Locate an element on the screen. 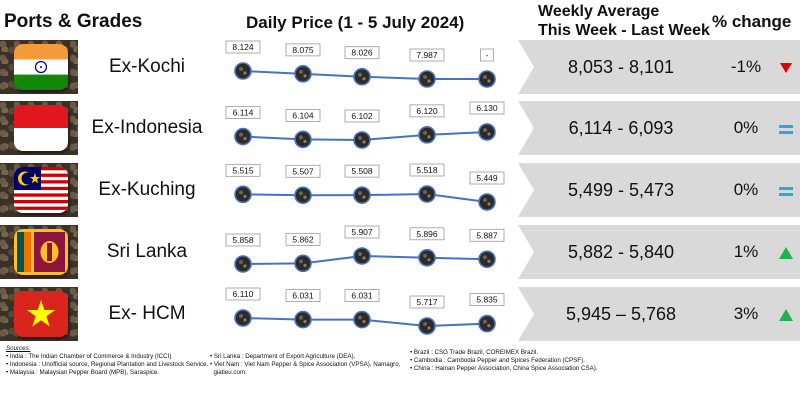 The height and width of the screenshot is (404, 800). daily-price-chart: 5.858 5.862 5.907 5.896 5.887 is located at coordinates (365, 252).